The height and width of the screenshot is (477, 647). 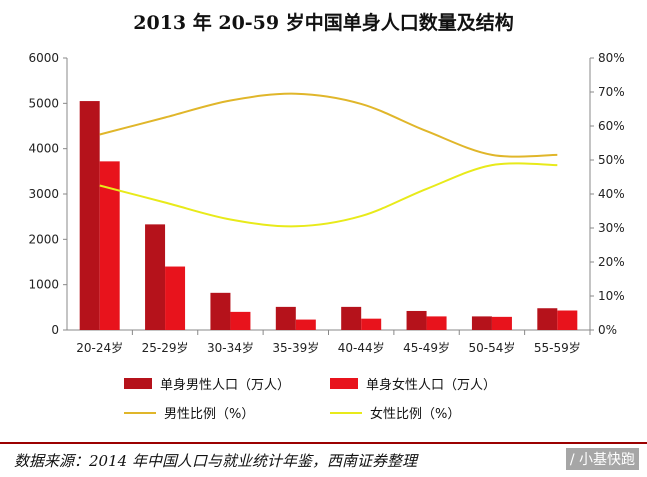 I want to click on x-tick-label: 55-59岁, so click(x=557, y=347).